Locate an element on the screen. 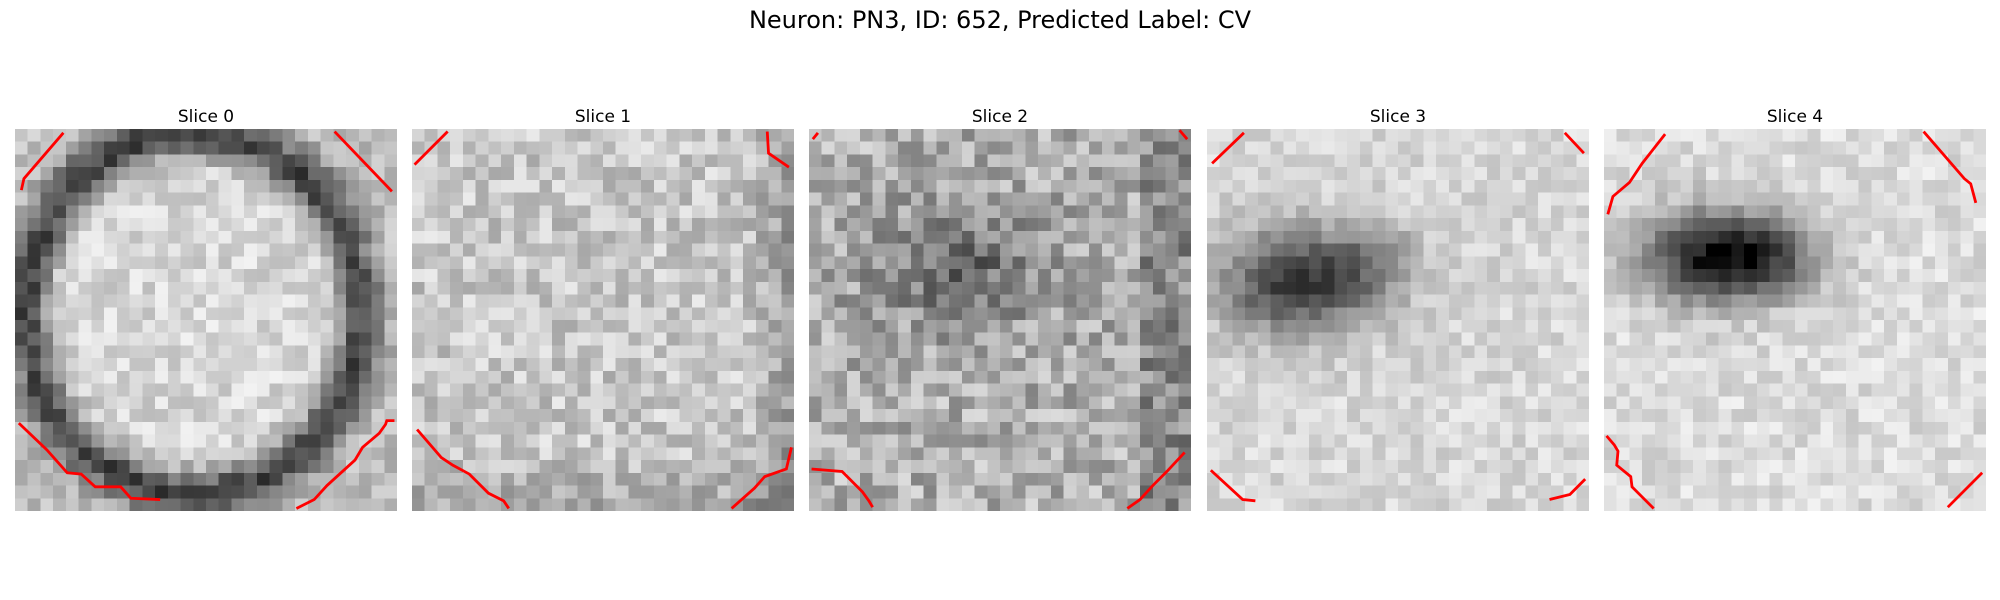 This screenshot has height=600, width=2000. slice-title: Slice 2 is located at coordinates (1000, 117).